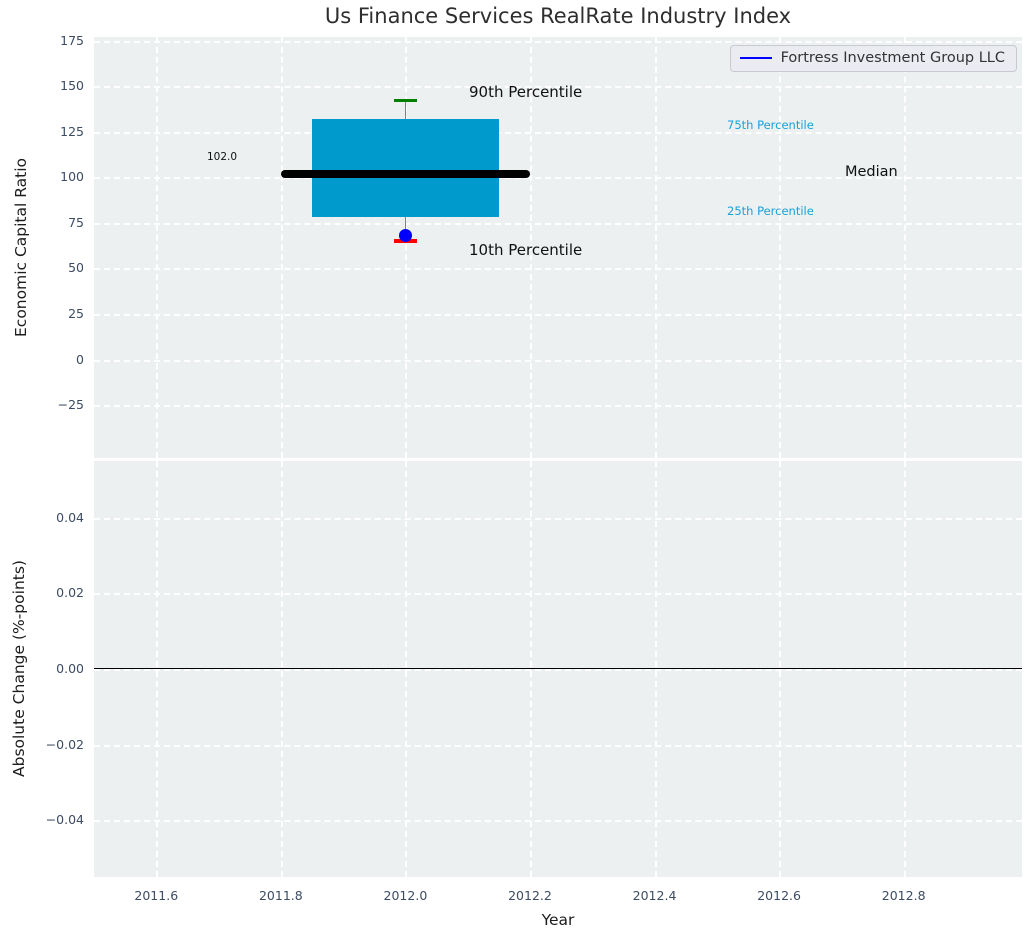 The height and width of the screenshot is (942, 1034). What do you see at coordinates (222, 157) in the screenshot?
I see `annotation-median-value: 102.0` at bounding box center [222, 157].